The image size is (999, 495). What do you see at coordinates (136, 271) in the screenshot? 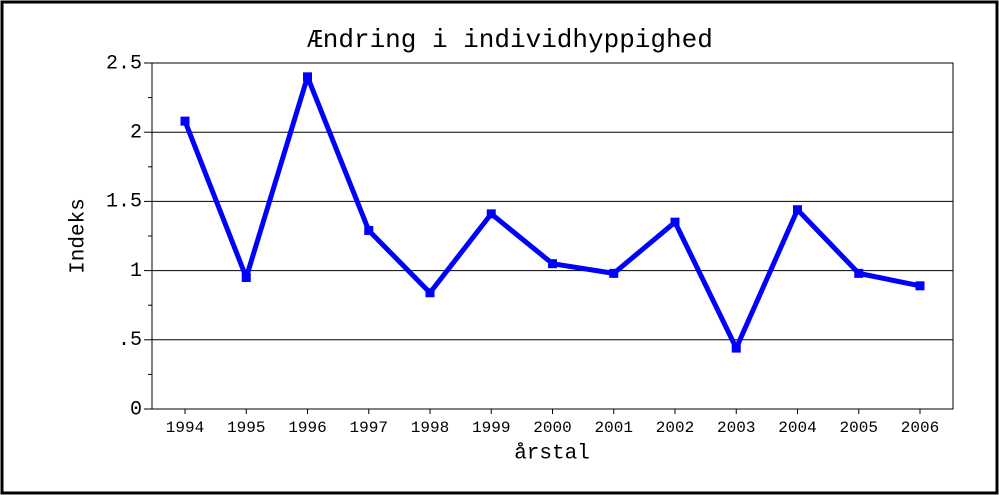
I see `y-tick-label: 1` at bounding box center [136, 271].